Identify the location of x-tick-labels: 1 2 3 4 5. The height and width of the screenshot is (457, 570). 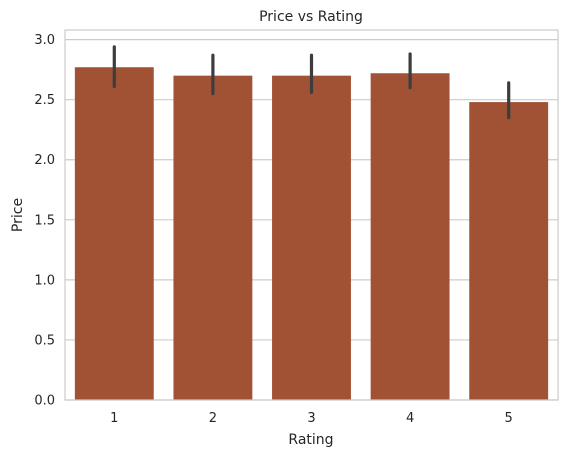
(311, 418).